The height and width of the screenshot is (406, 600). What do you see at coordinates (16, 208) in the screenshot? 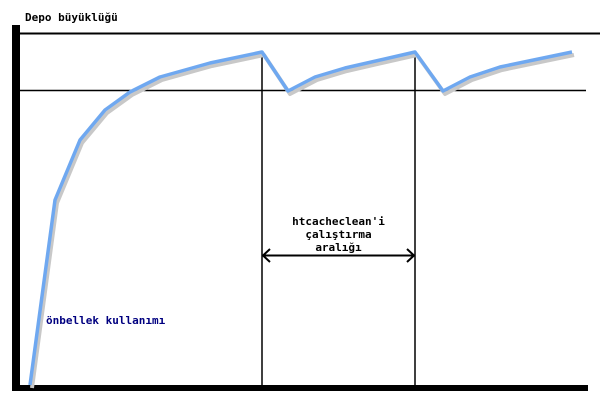
I see `y-axis` at bounding box center [16, 208].